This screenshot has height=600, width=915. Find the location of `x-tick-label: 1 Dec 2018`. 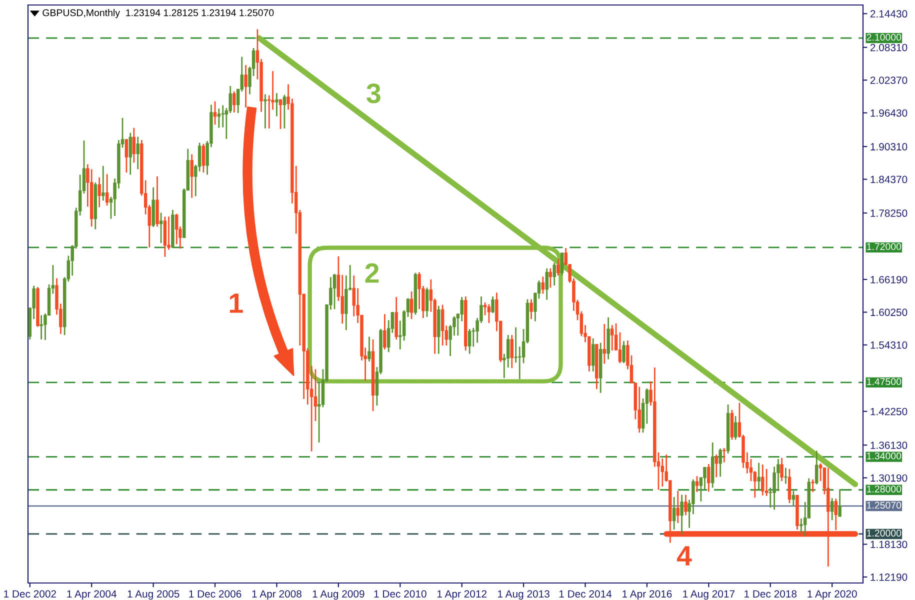

x-tick-label: 1 Dec 2018 is located at coordinates (770, 594).